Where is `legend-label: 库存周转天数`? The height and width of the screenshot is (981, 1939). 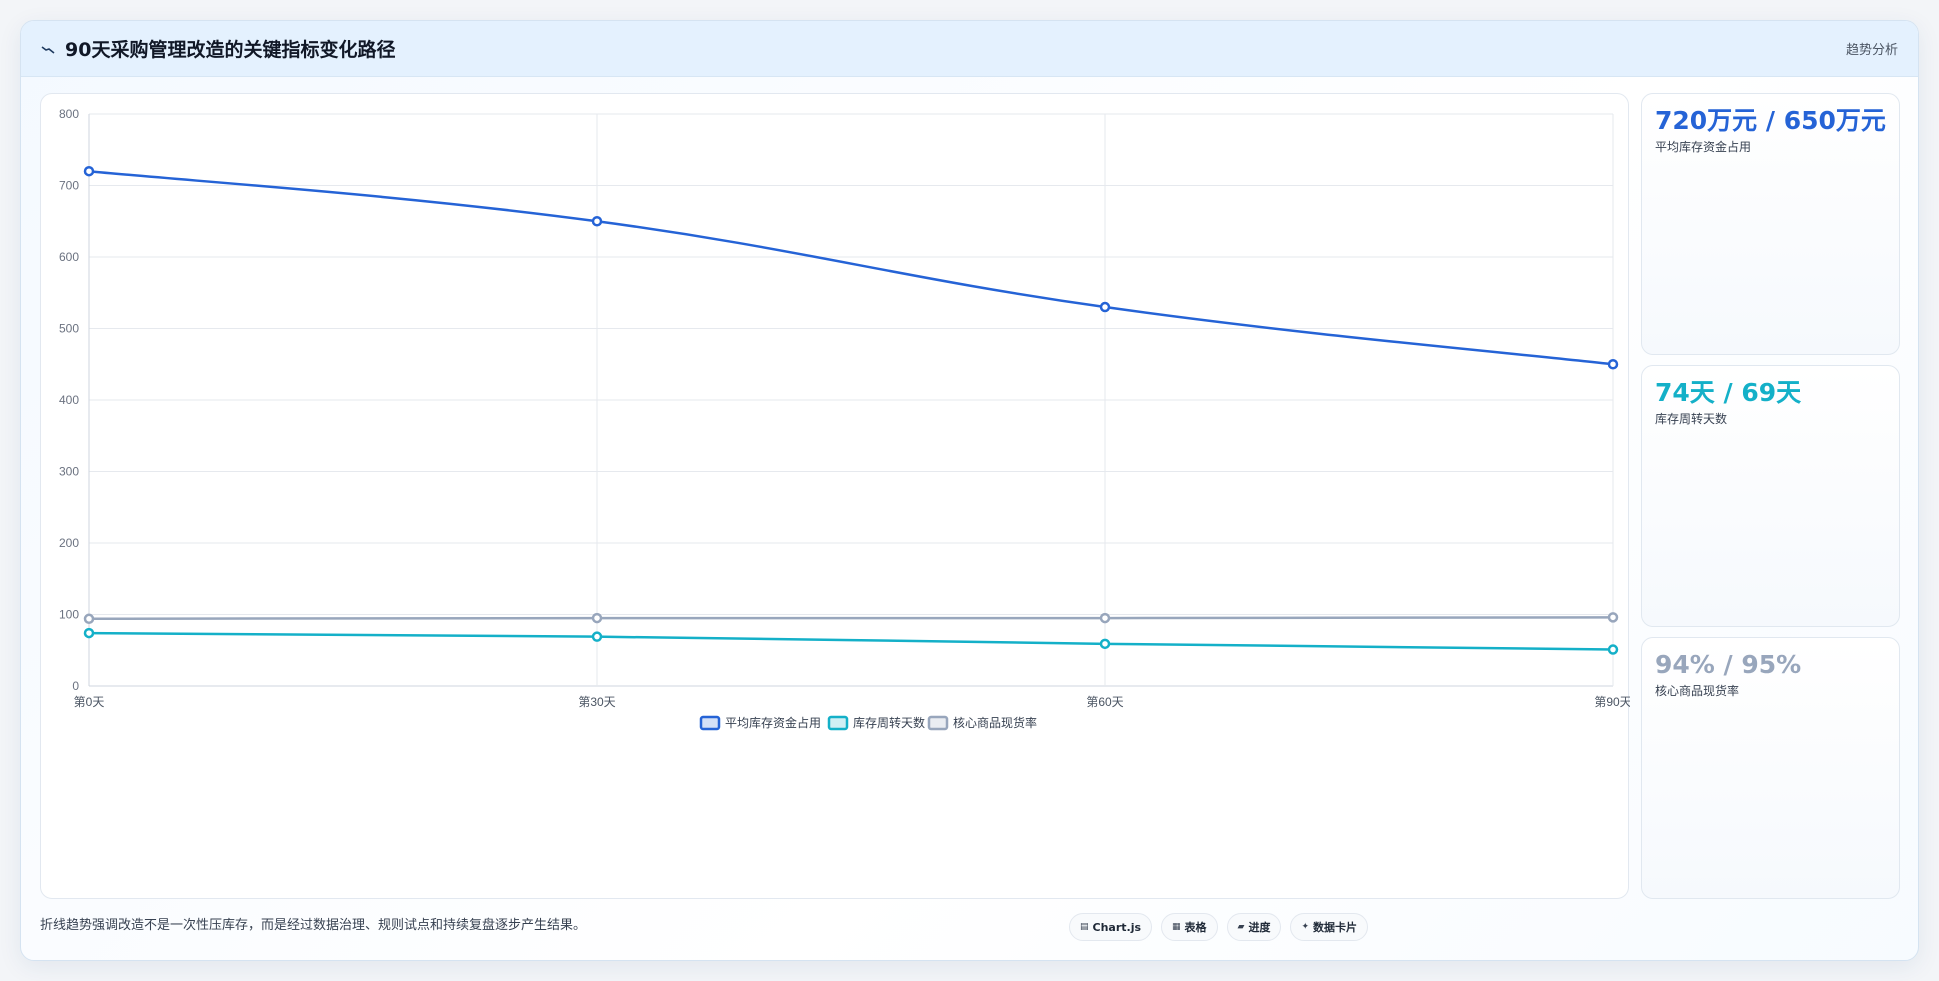
legend-label: 库存周转天数 is located at coordinates (889, 722).